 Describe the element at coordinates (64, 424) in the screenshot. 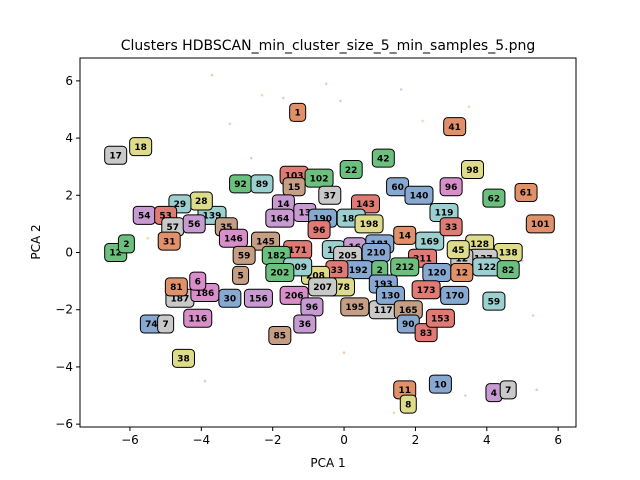

I see `y-tick-label: −6` at that location.